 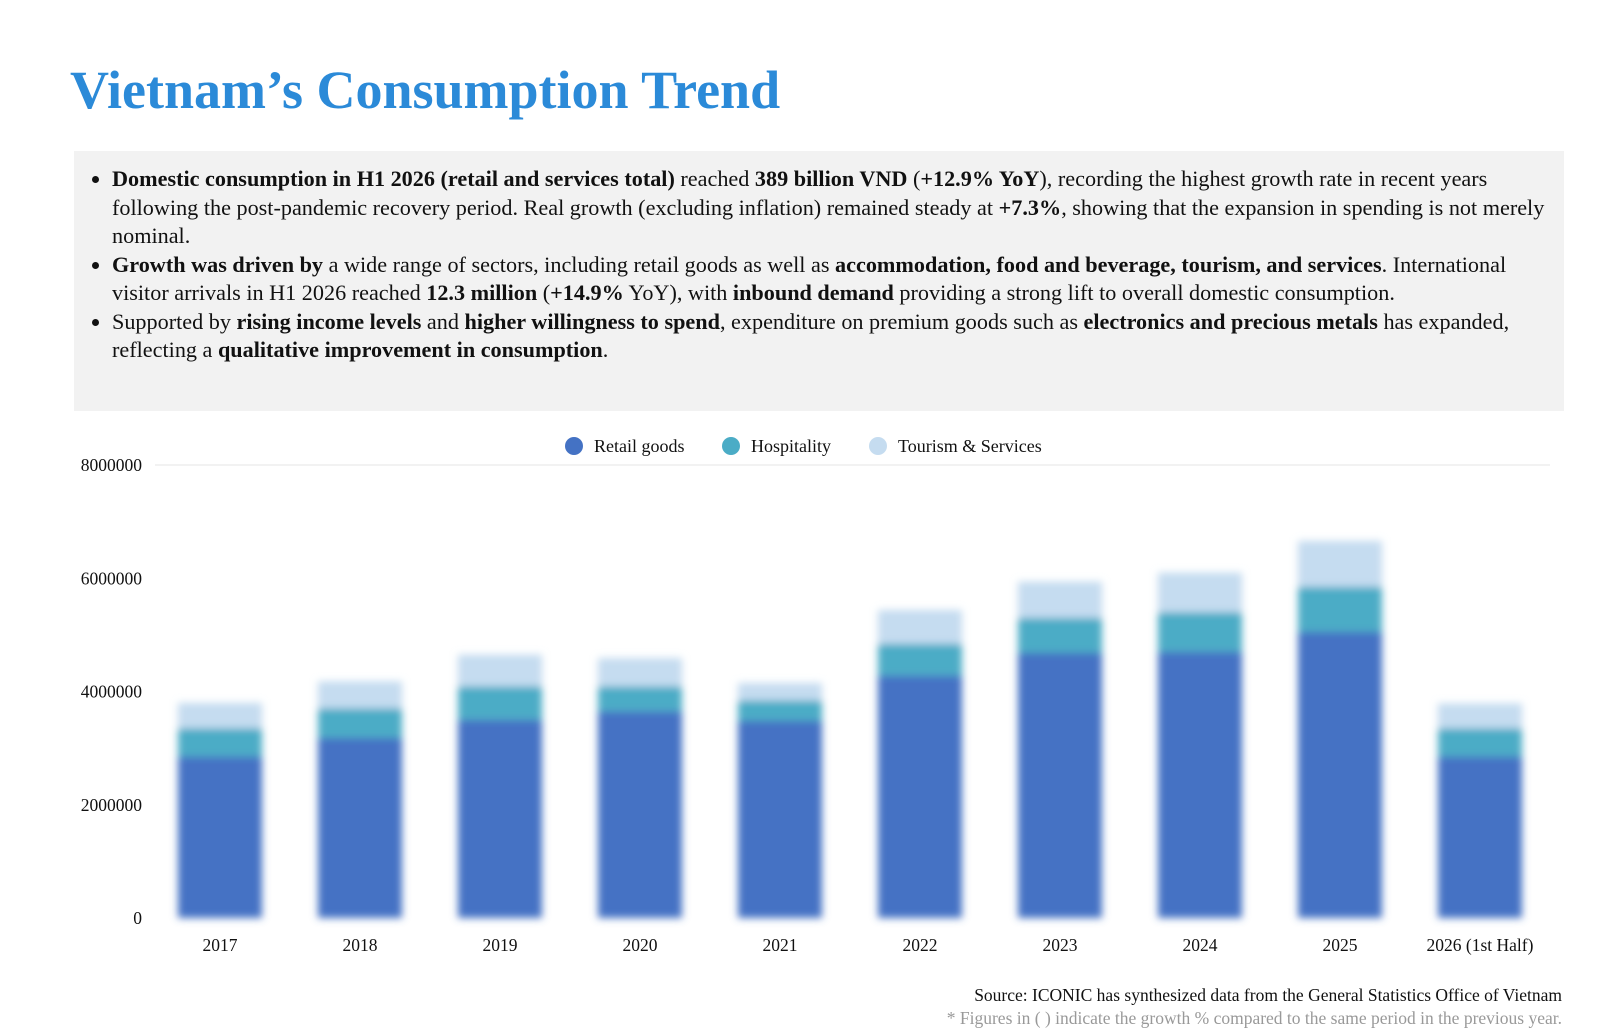 I want to click on x-tick-label: 2024, so click(x=1200, y=945).